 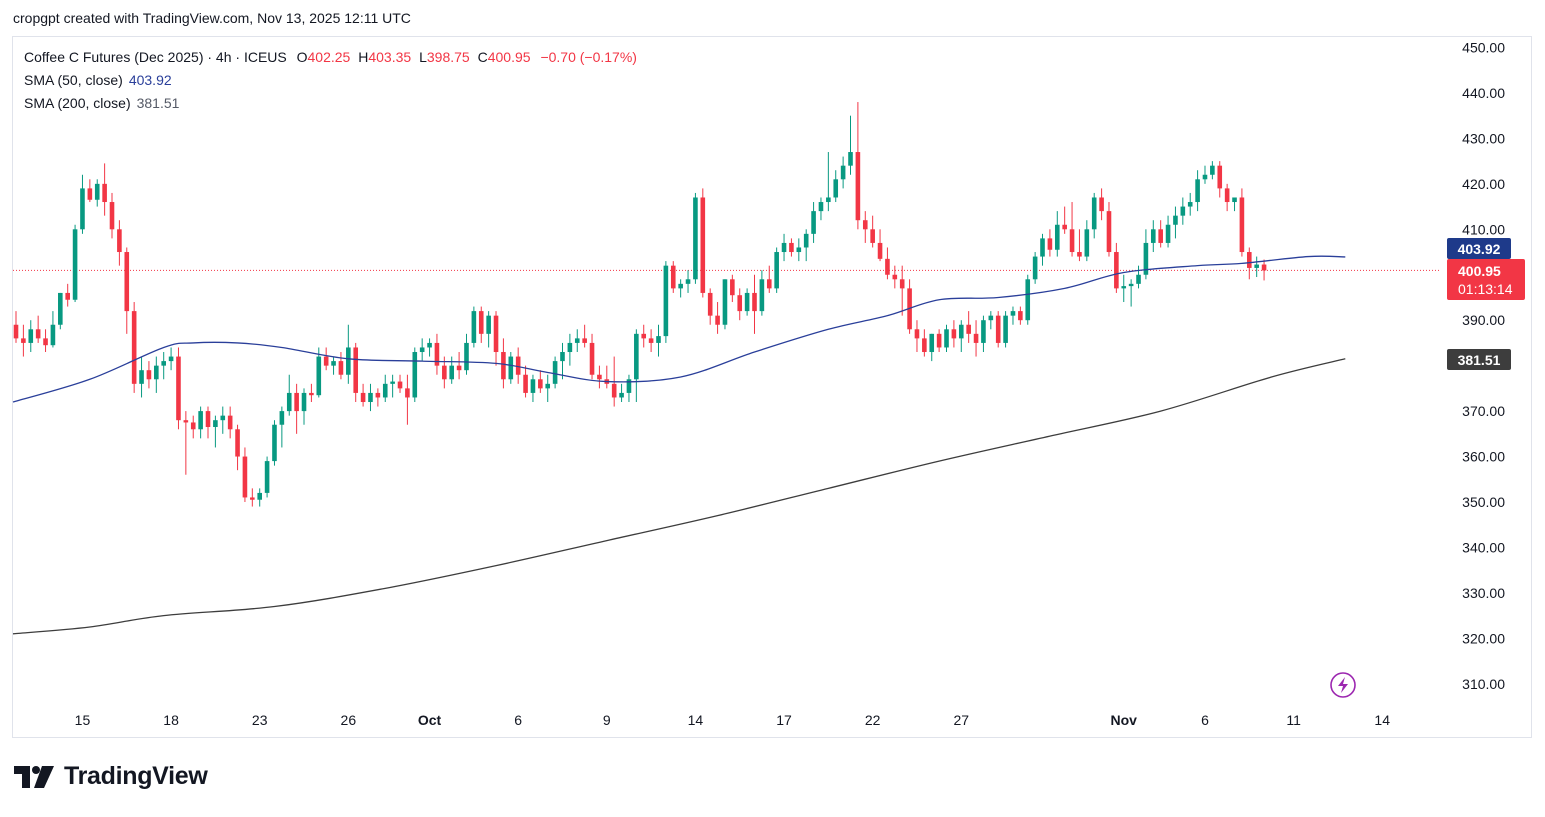 I want to click on legend-sma200-row: SMA (200, close) 381.51, so click(x=330, y=103).